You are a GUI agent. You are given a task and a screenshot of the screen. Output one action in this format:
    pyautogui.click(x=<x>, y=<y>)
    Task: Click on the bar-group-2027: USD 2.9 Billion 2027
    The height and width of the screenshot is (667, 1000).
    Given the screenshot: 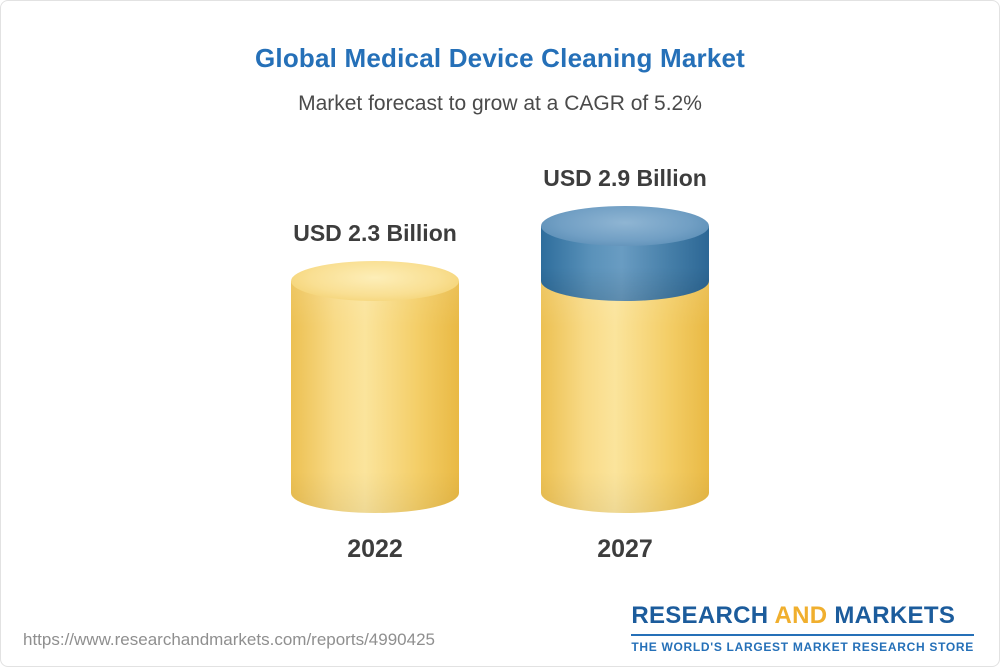 What is the action you would take?
    pyautogui.click(x=625, y=364)
    